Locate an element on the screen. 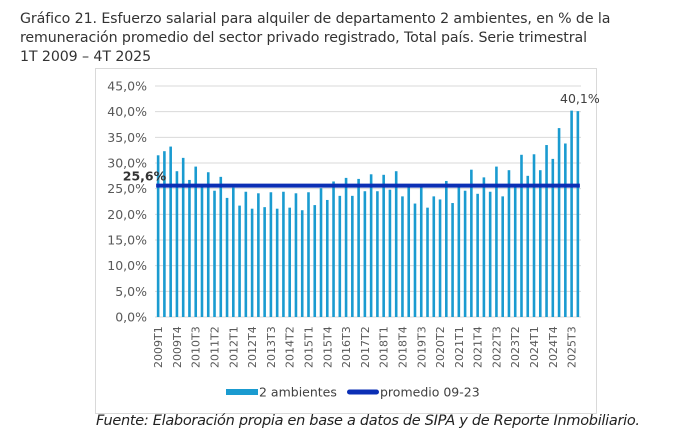 The image size is (684, 447). x-tick-label: 2022T3 is located at coordinates (496, 347).